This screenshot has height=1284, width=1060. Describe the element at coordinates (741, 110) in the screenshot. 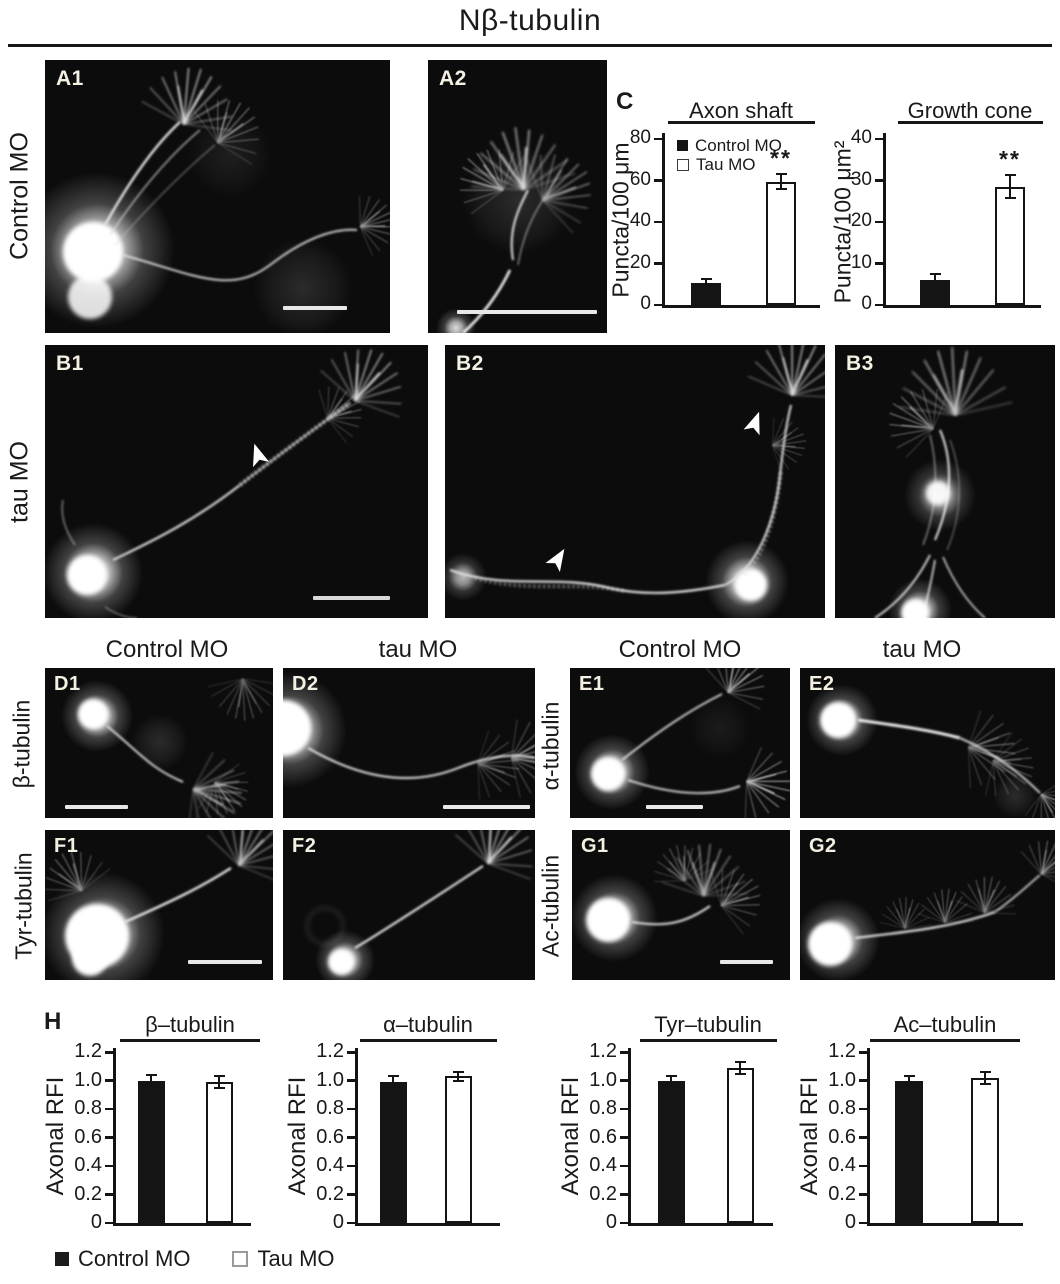

I see `axon-shaft-chart-title: Axon shaft` at that location.